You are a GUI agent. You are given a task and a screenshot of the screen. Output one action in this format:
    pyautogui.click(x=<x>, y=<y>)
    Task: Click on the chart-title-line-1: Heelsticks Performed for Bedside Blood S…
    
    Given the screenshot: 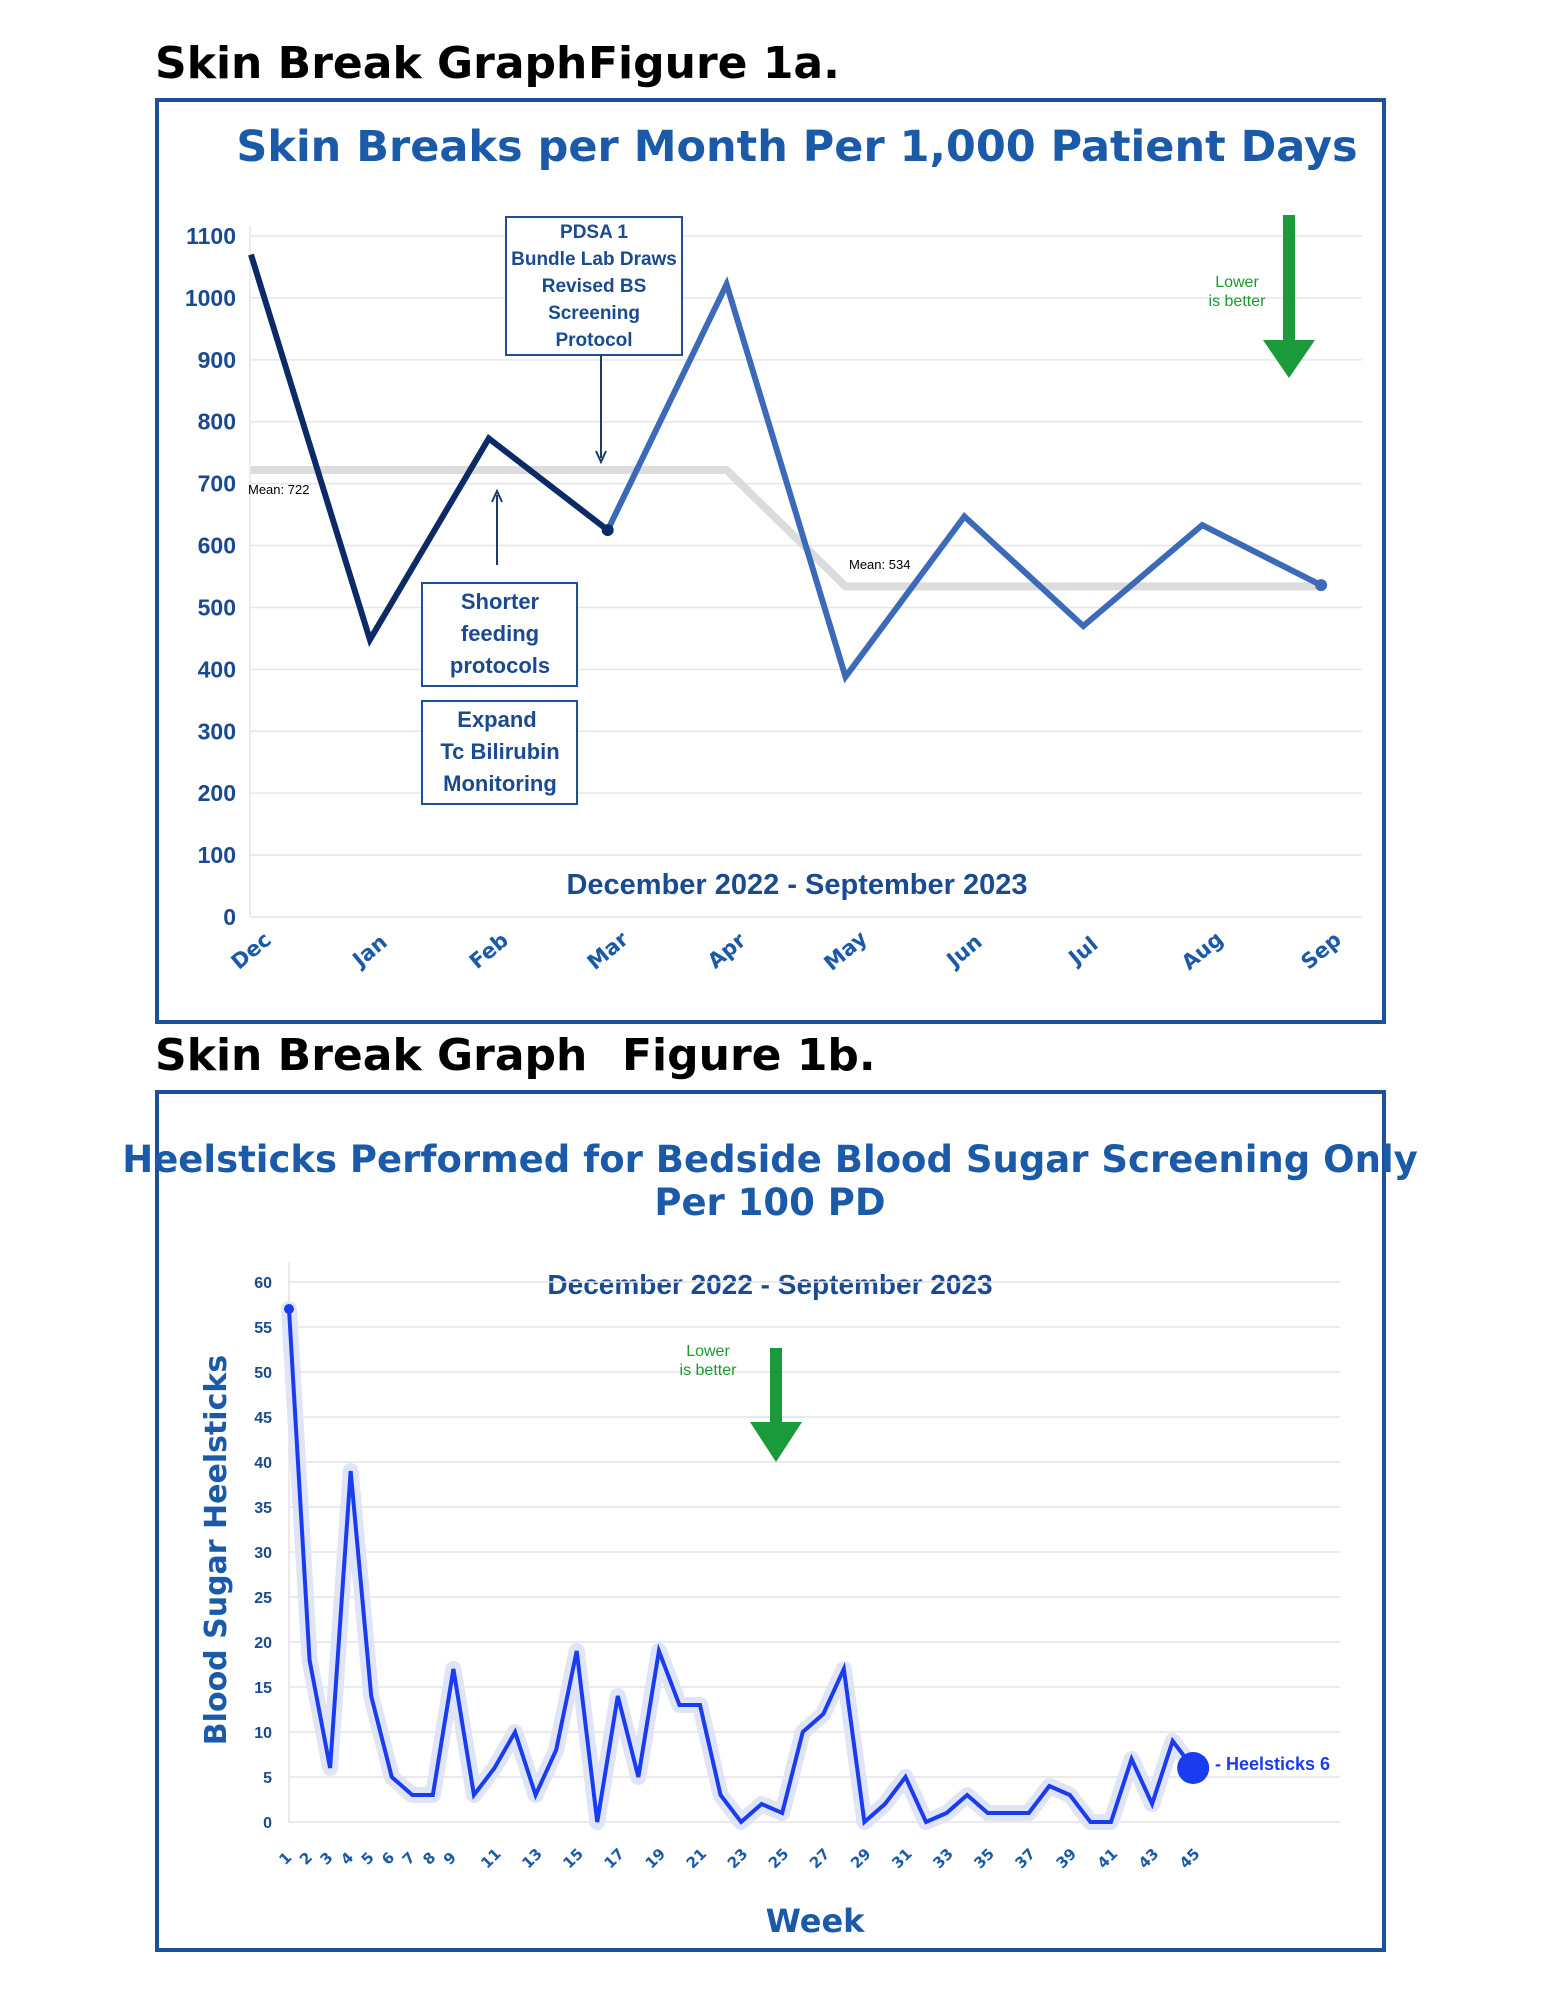 What is the action you would take?
    pyautogui.click(x=770, y=1159)
    